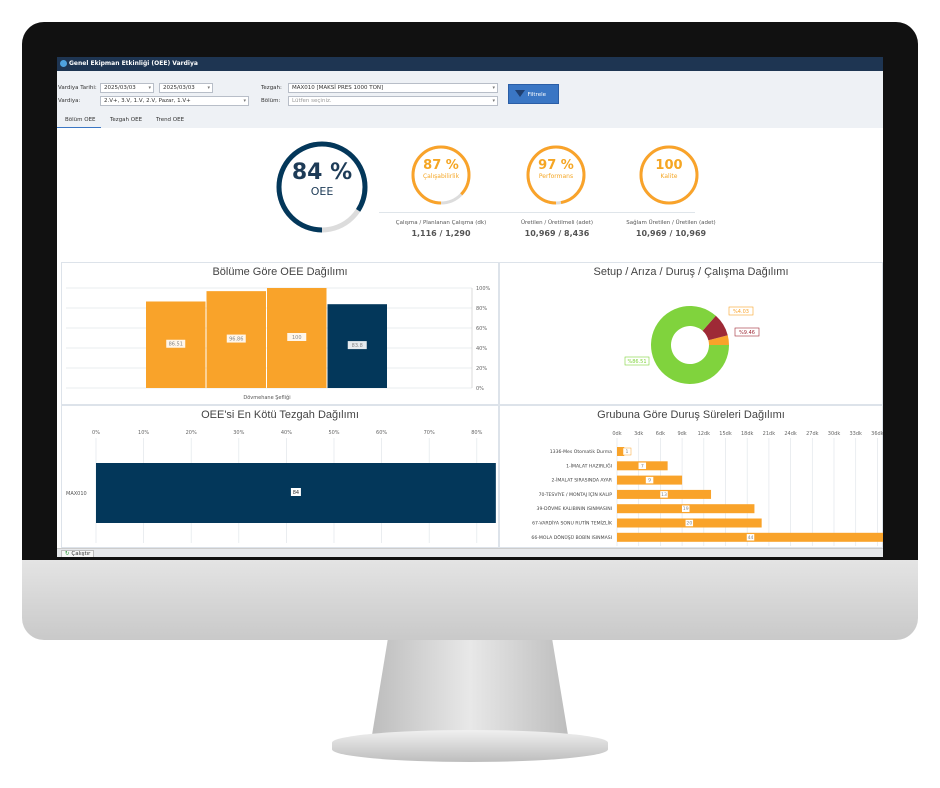 This screenshot has width=940, height=788. Describe the element at coordinates (470, 64) in the screenshot. I see `title-bar: Genel Ekipman Etkinliği (OEE) Vardiya` at that location.